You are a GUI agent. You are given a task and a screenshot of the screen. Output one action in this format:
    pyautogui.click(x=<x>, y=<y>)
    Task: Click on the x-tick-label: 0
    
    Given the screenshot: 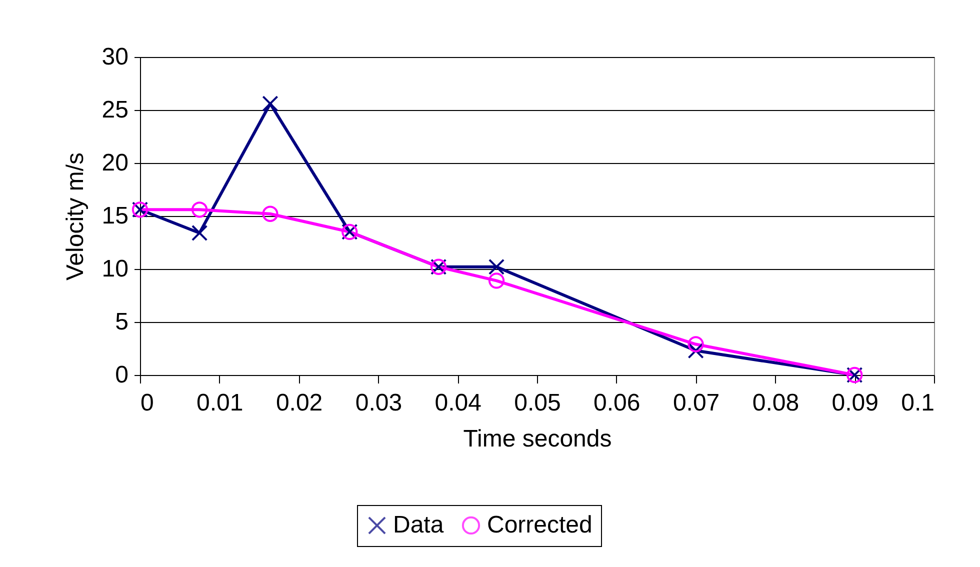 What is the action you would take?
    pyautogui.click(x=147, y=403)
    